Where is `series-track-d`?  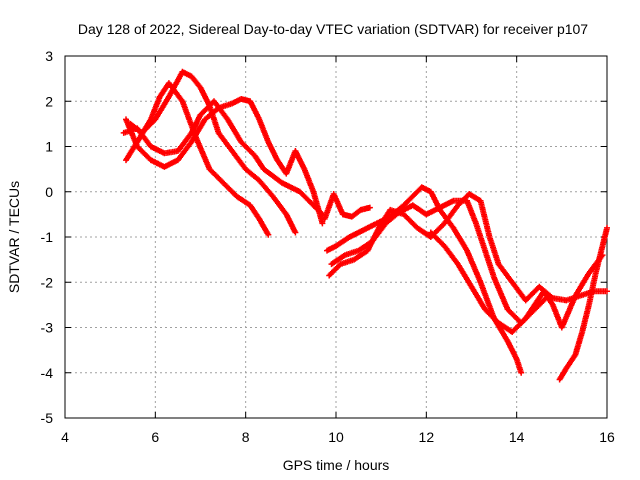 series-track-d is located at coordinates (224, 161).